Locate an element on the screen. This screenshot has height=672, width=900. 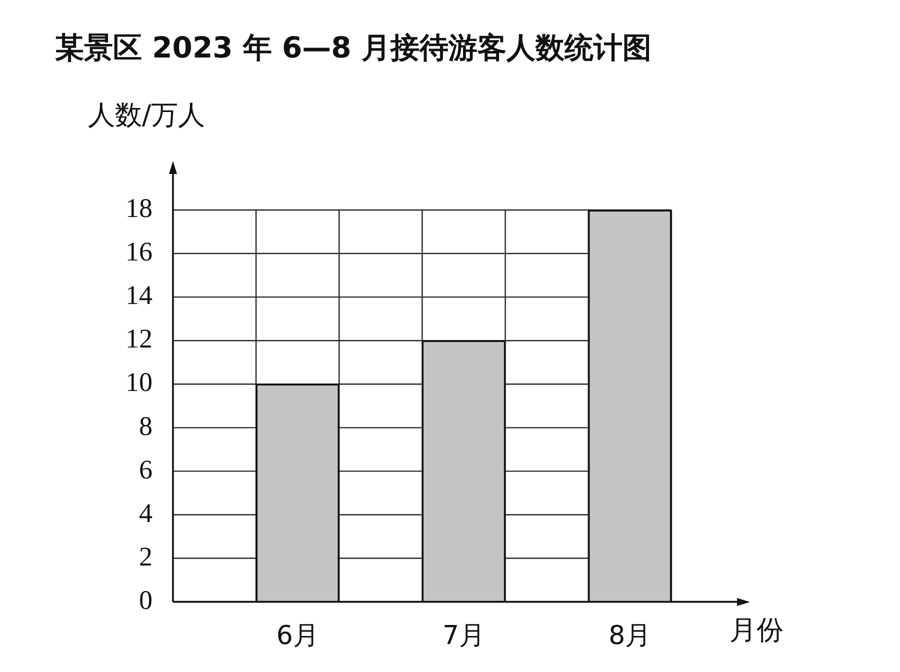
y-tick-label: 2 is located at coordinates (145, 556).